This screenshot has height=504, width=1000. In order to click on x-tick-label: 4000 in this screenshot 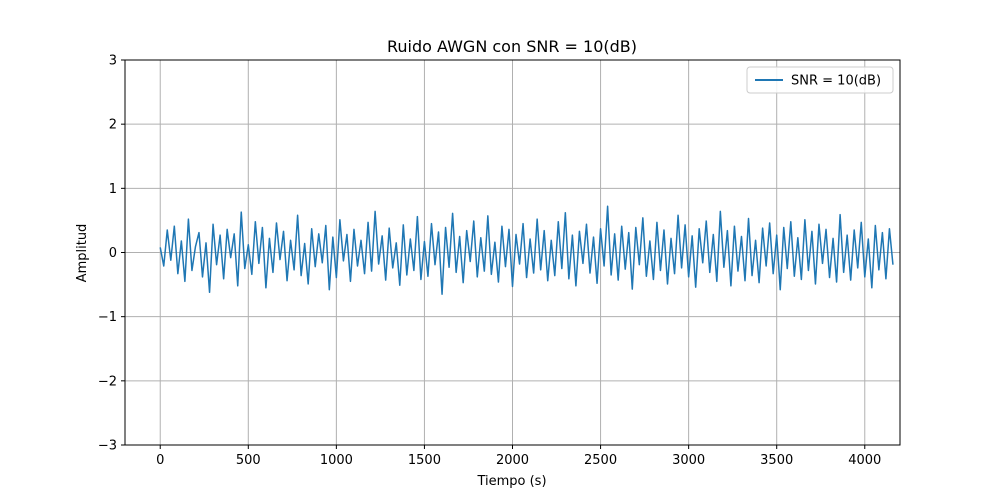, I will do `click(864, 460)`.